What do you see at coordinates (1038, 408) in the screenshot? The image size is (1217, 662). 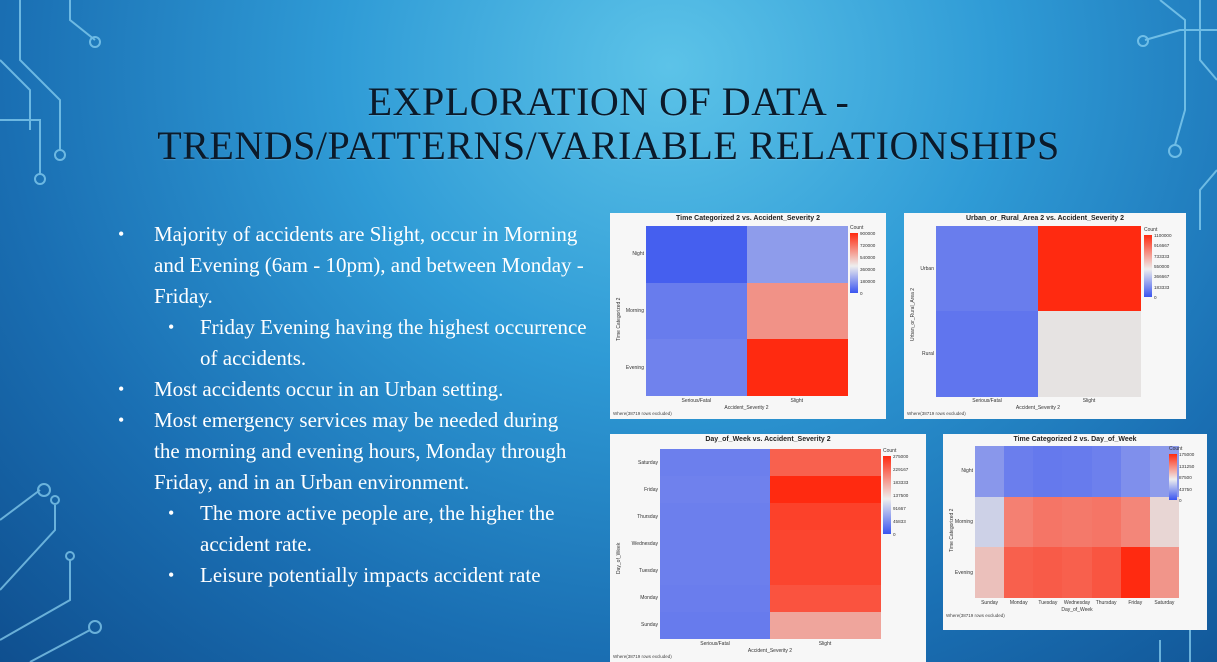 I see `x-axis-title: Accident_Severity 2` at bounding box center [1038, 408].